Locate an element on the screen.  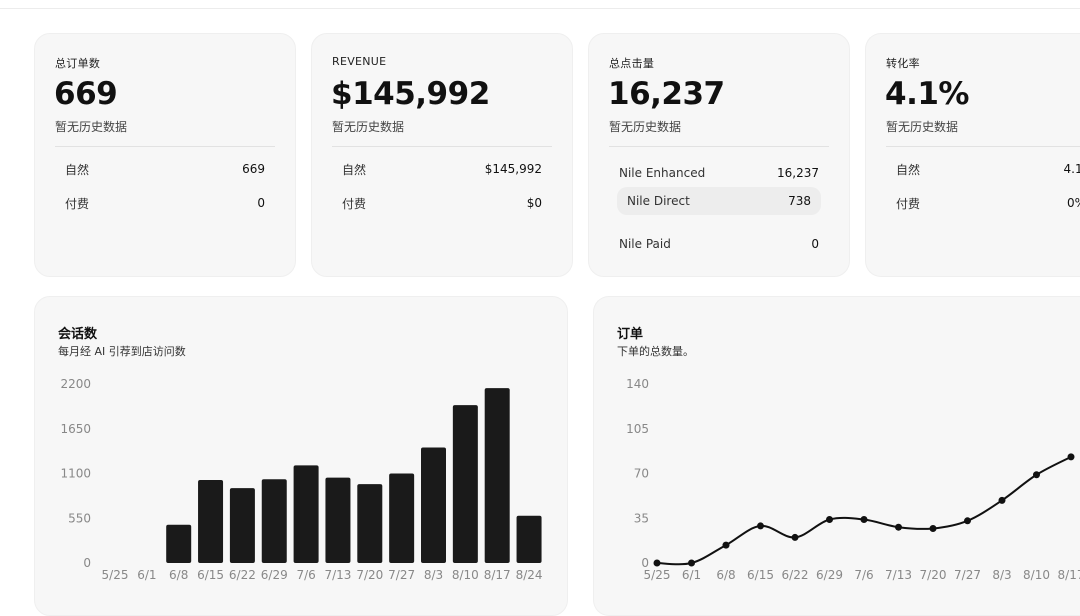
breakdown-row-paid: 付费 0% is located at coordinates (983, 203).